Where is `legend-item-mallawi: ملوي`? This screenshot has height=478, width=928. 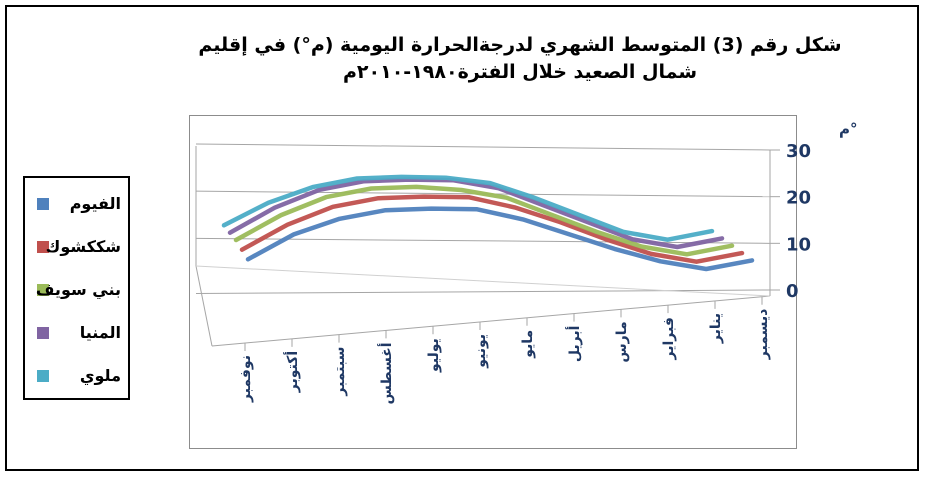
legend-item-mallawi: ملوي is located at coordinates (79, 376).